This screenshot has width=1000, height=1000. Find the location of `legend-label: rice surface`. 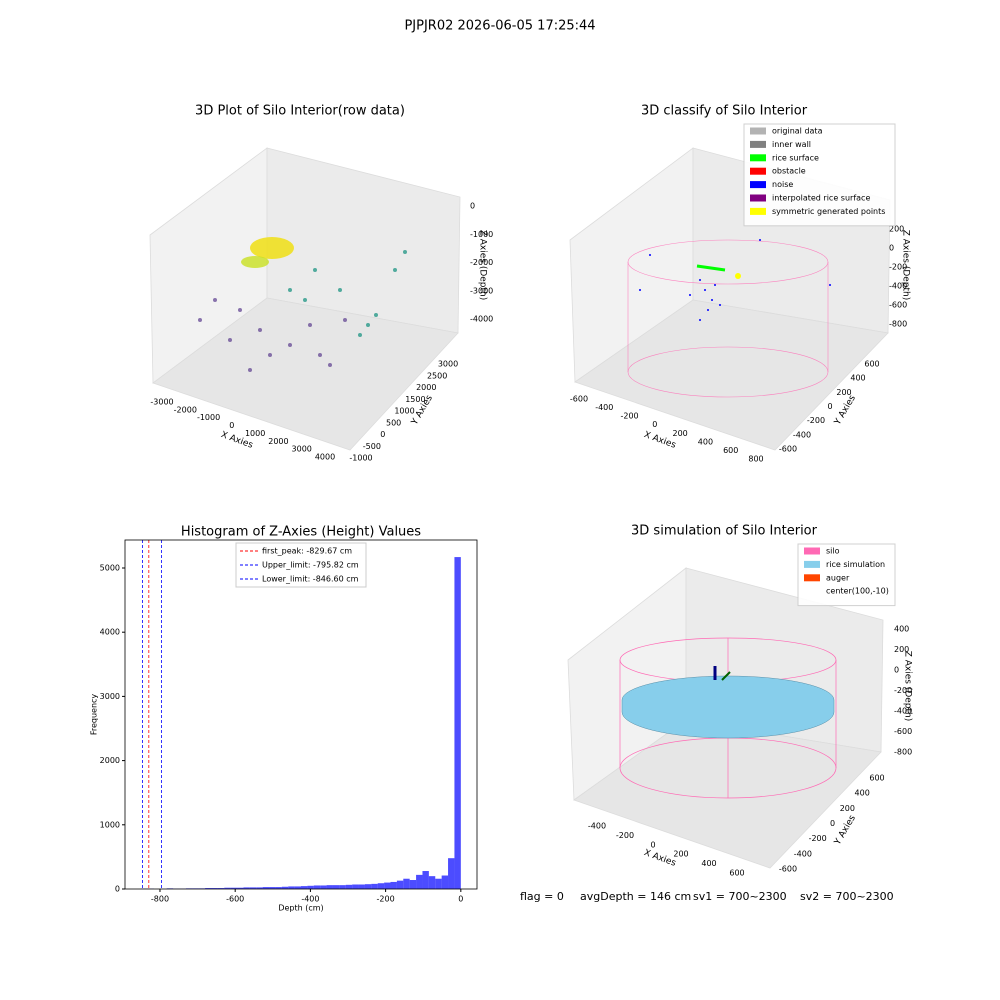

legend-label: rice surface is located at coordinates (795, 157).